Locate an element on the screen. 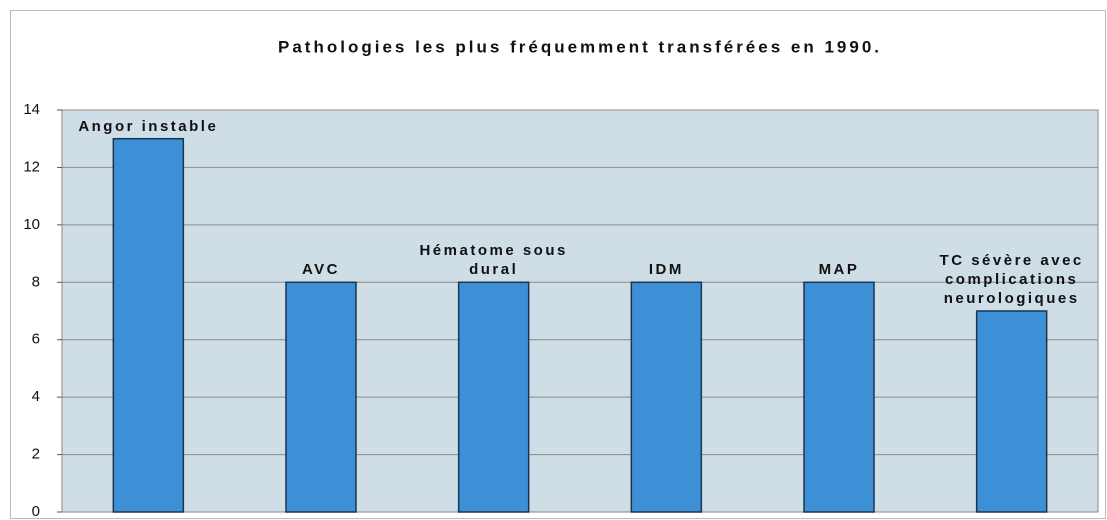 This screenshot has width=1107, height=520. y-tick-label: 4 is located at coordinates (36, 396).